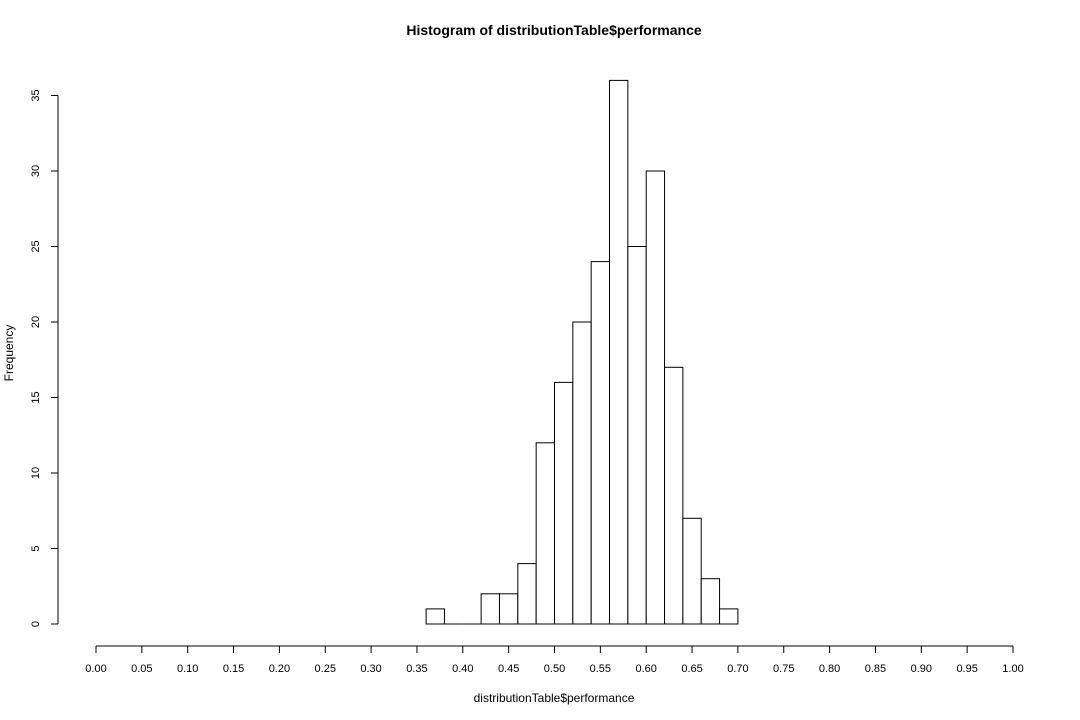  What do you see at coordinates (36, 624) in the screenshot?
I see `y-tick-label: 0` at bounding box center [36, 624].